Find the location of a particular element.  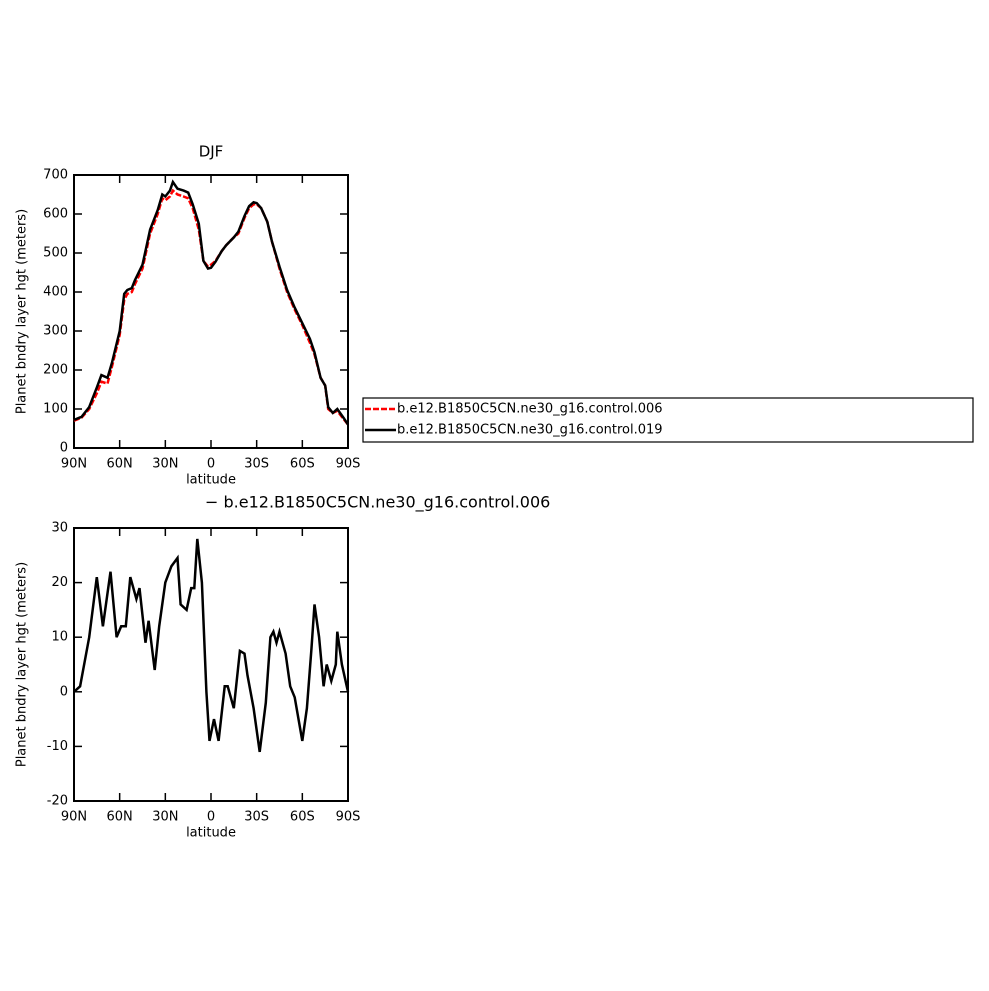

chart-title: − b.e12.B1850C5CN.ne30_g16.control.006 is located at coordinates (377, 503).